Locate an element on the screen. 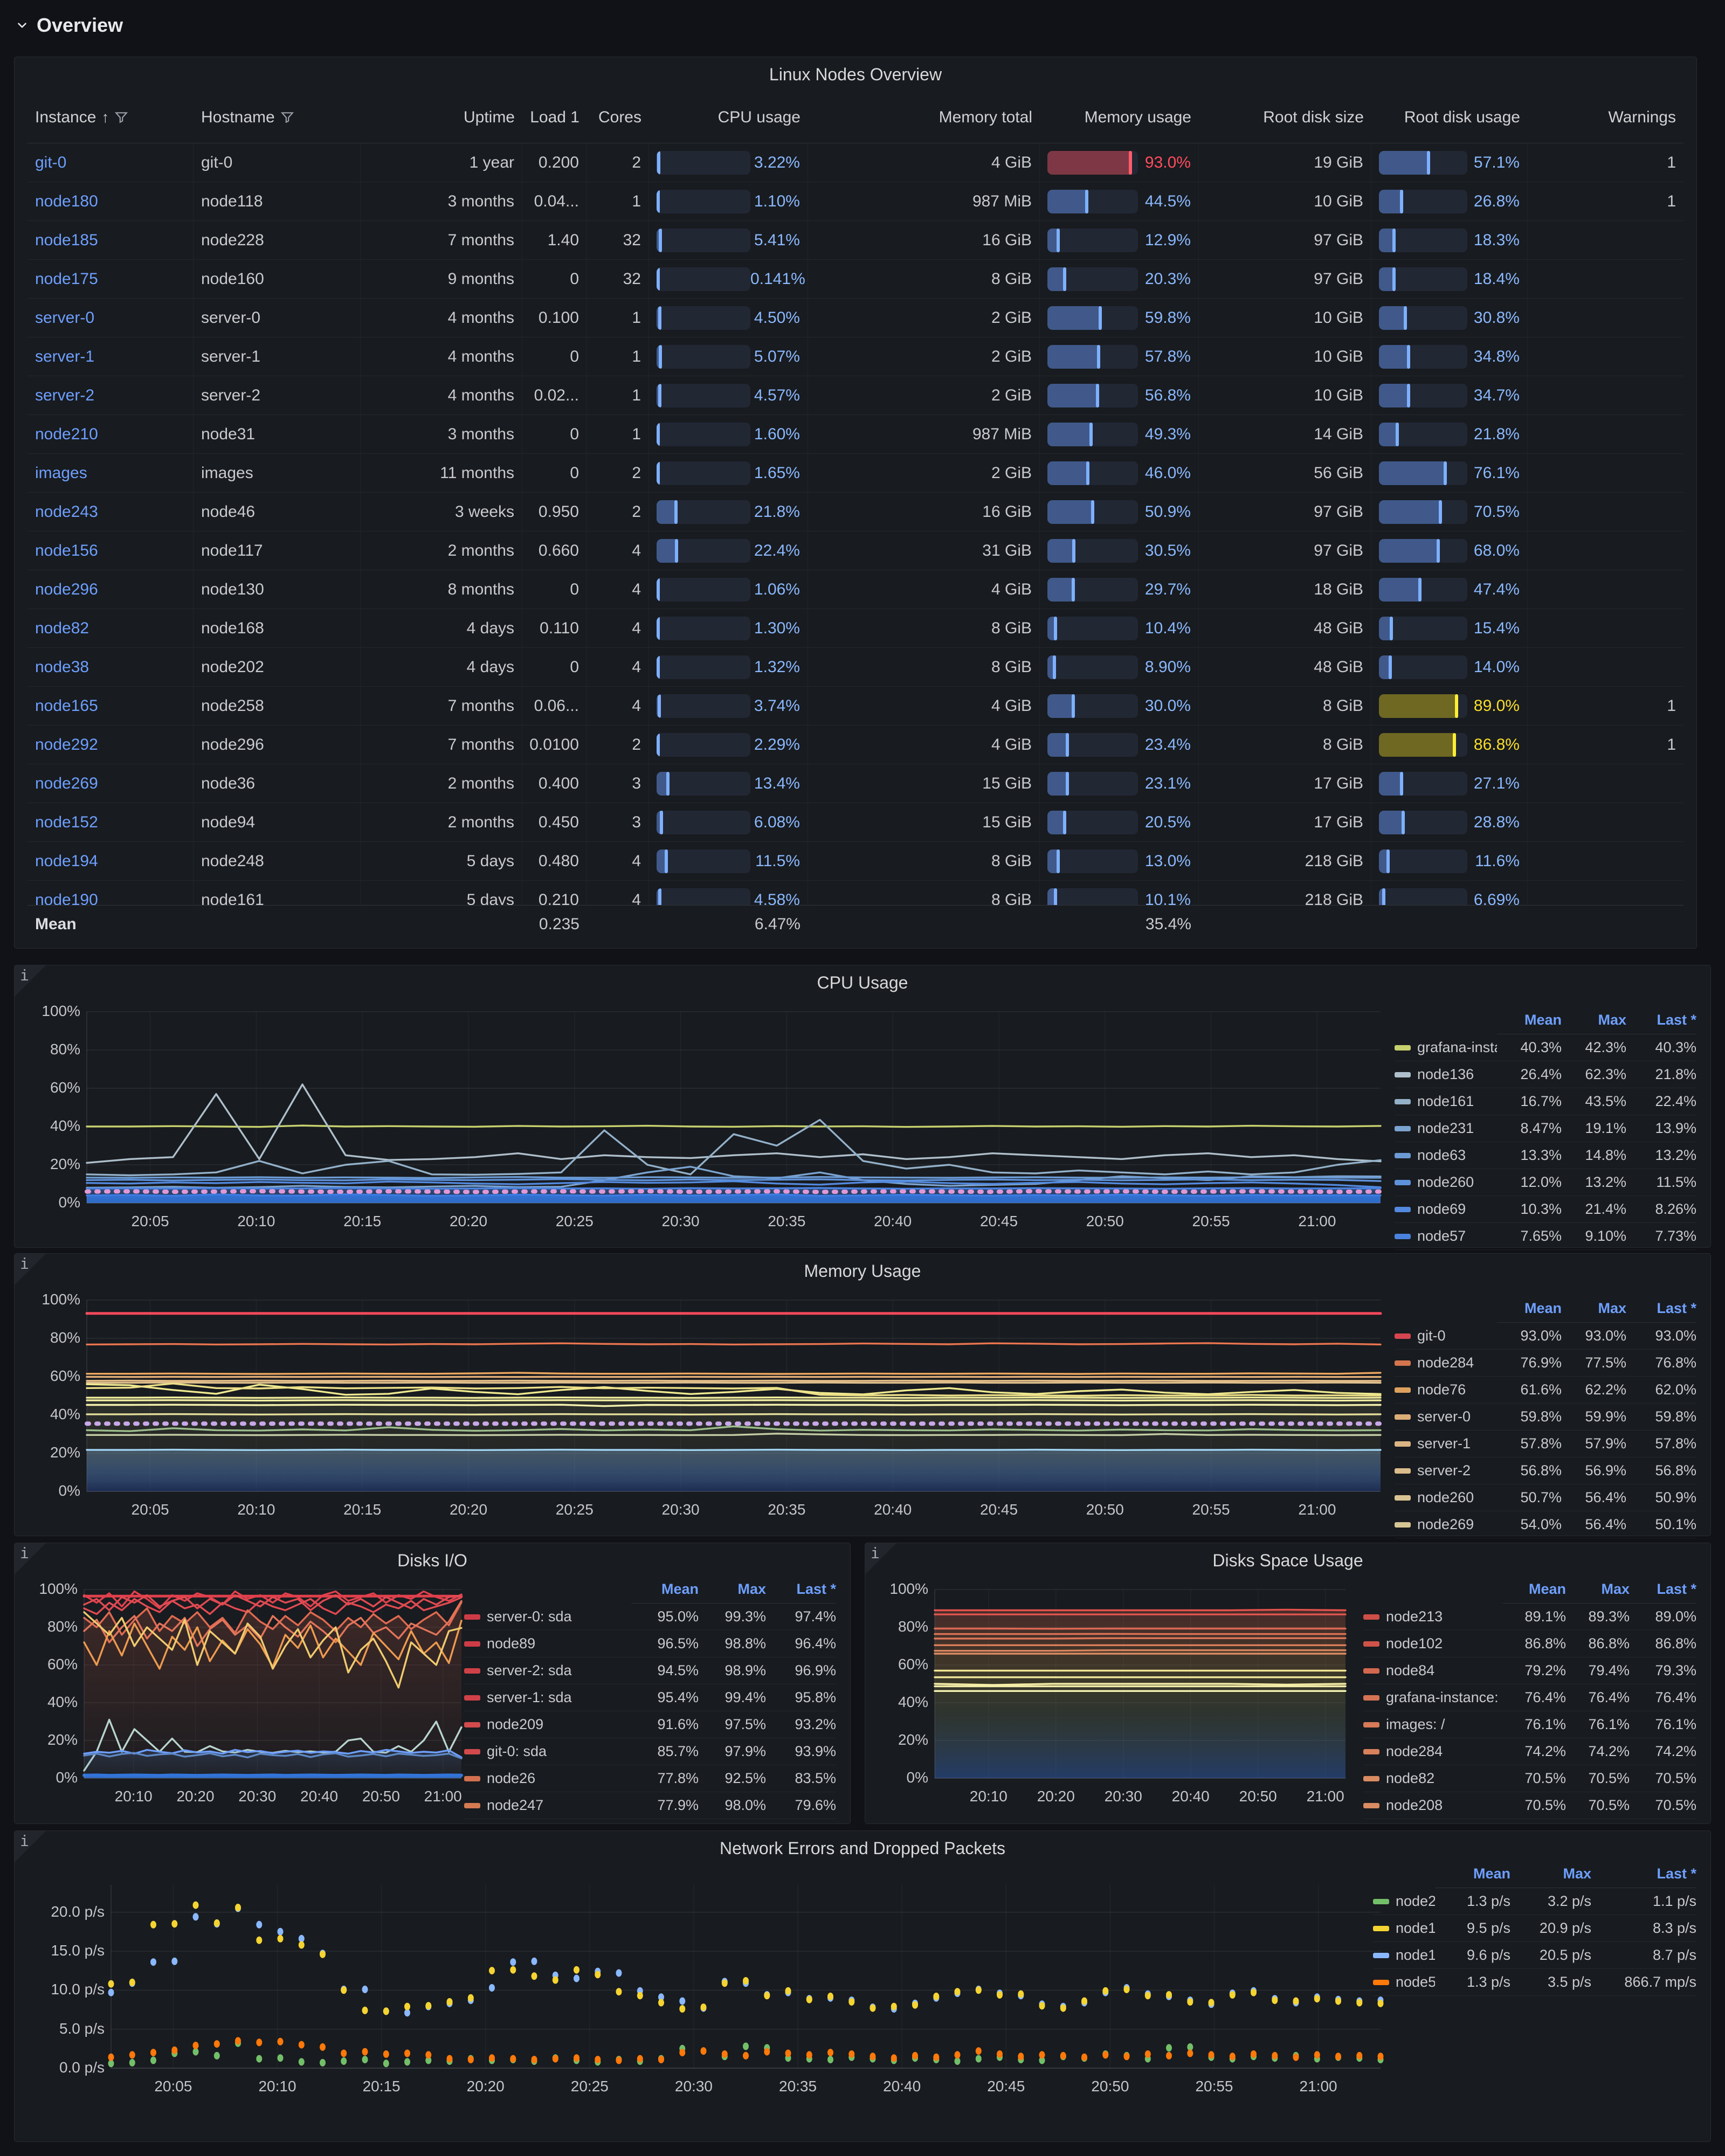  column-header-uptime: Uptime is located at coordinates (442, 117).